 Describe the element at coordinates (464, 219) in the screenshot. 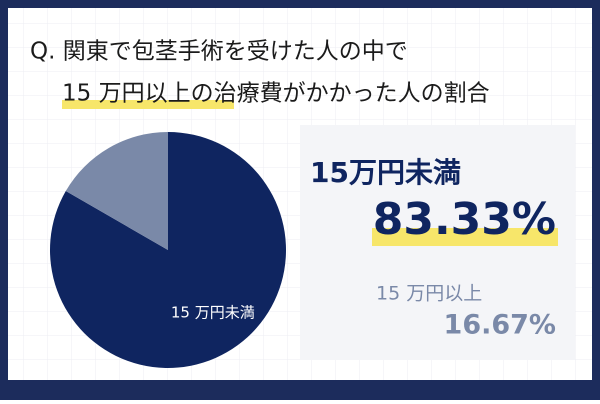

I see `value-label: 83.33%` at that location.